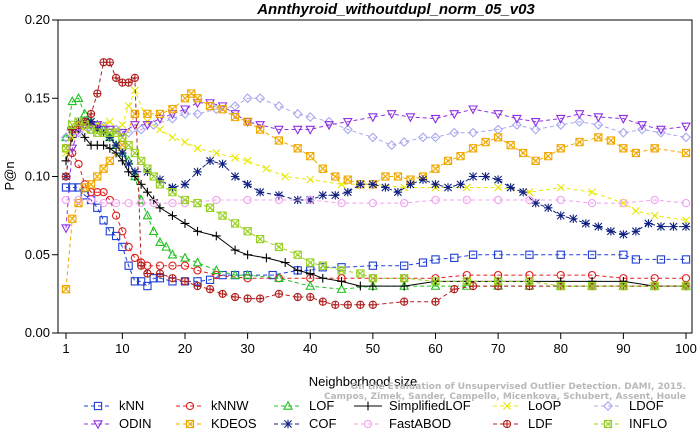 The height and width of the screenshot is (434, 699). What do you see at coordinates (402, 423) in the screenshot?
I see `legend-item-fastabod: FastABOD` at bounding box center [402, 423].